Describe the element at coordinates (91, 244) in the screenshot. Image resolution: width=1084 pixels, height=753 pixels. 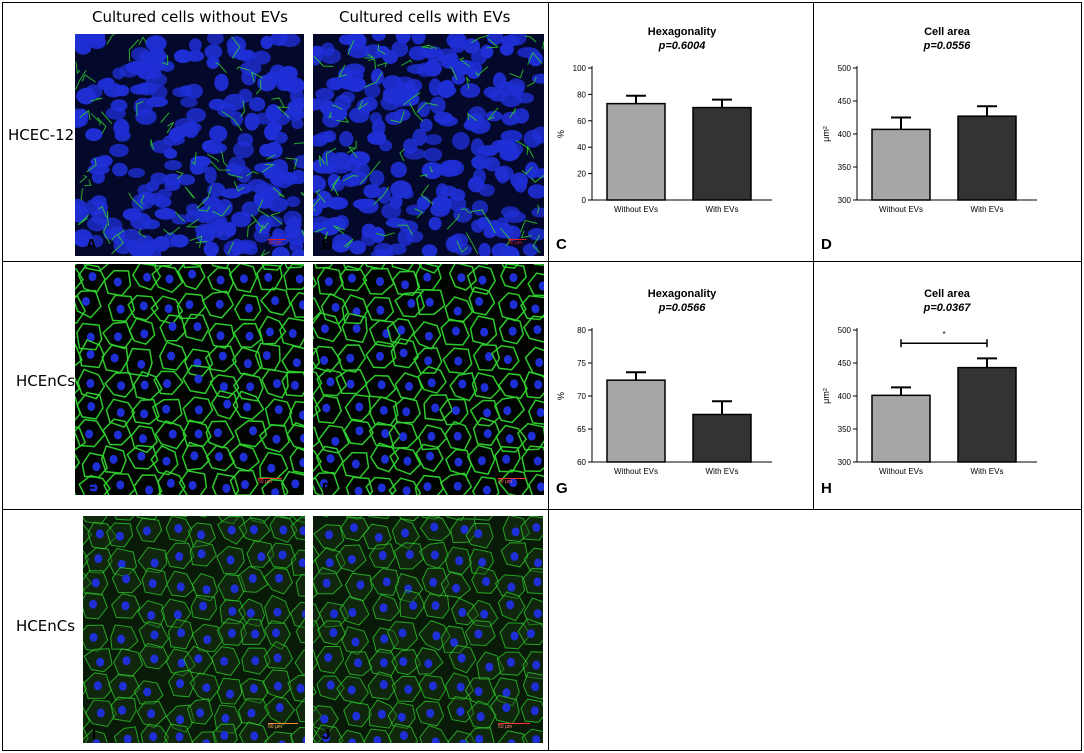
I see `panel-letter-a: A` at that location.